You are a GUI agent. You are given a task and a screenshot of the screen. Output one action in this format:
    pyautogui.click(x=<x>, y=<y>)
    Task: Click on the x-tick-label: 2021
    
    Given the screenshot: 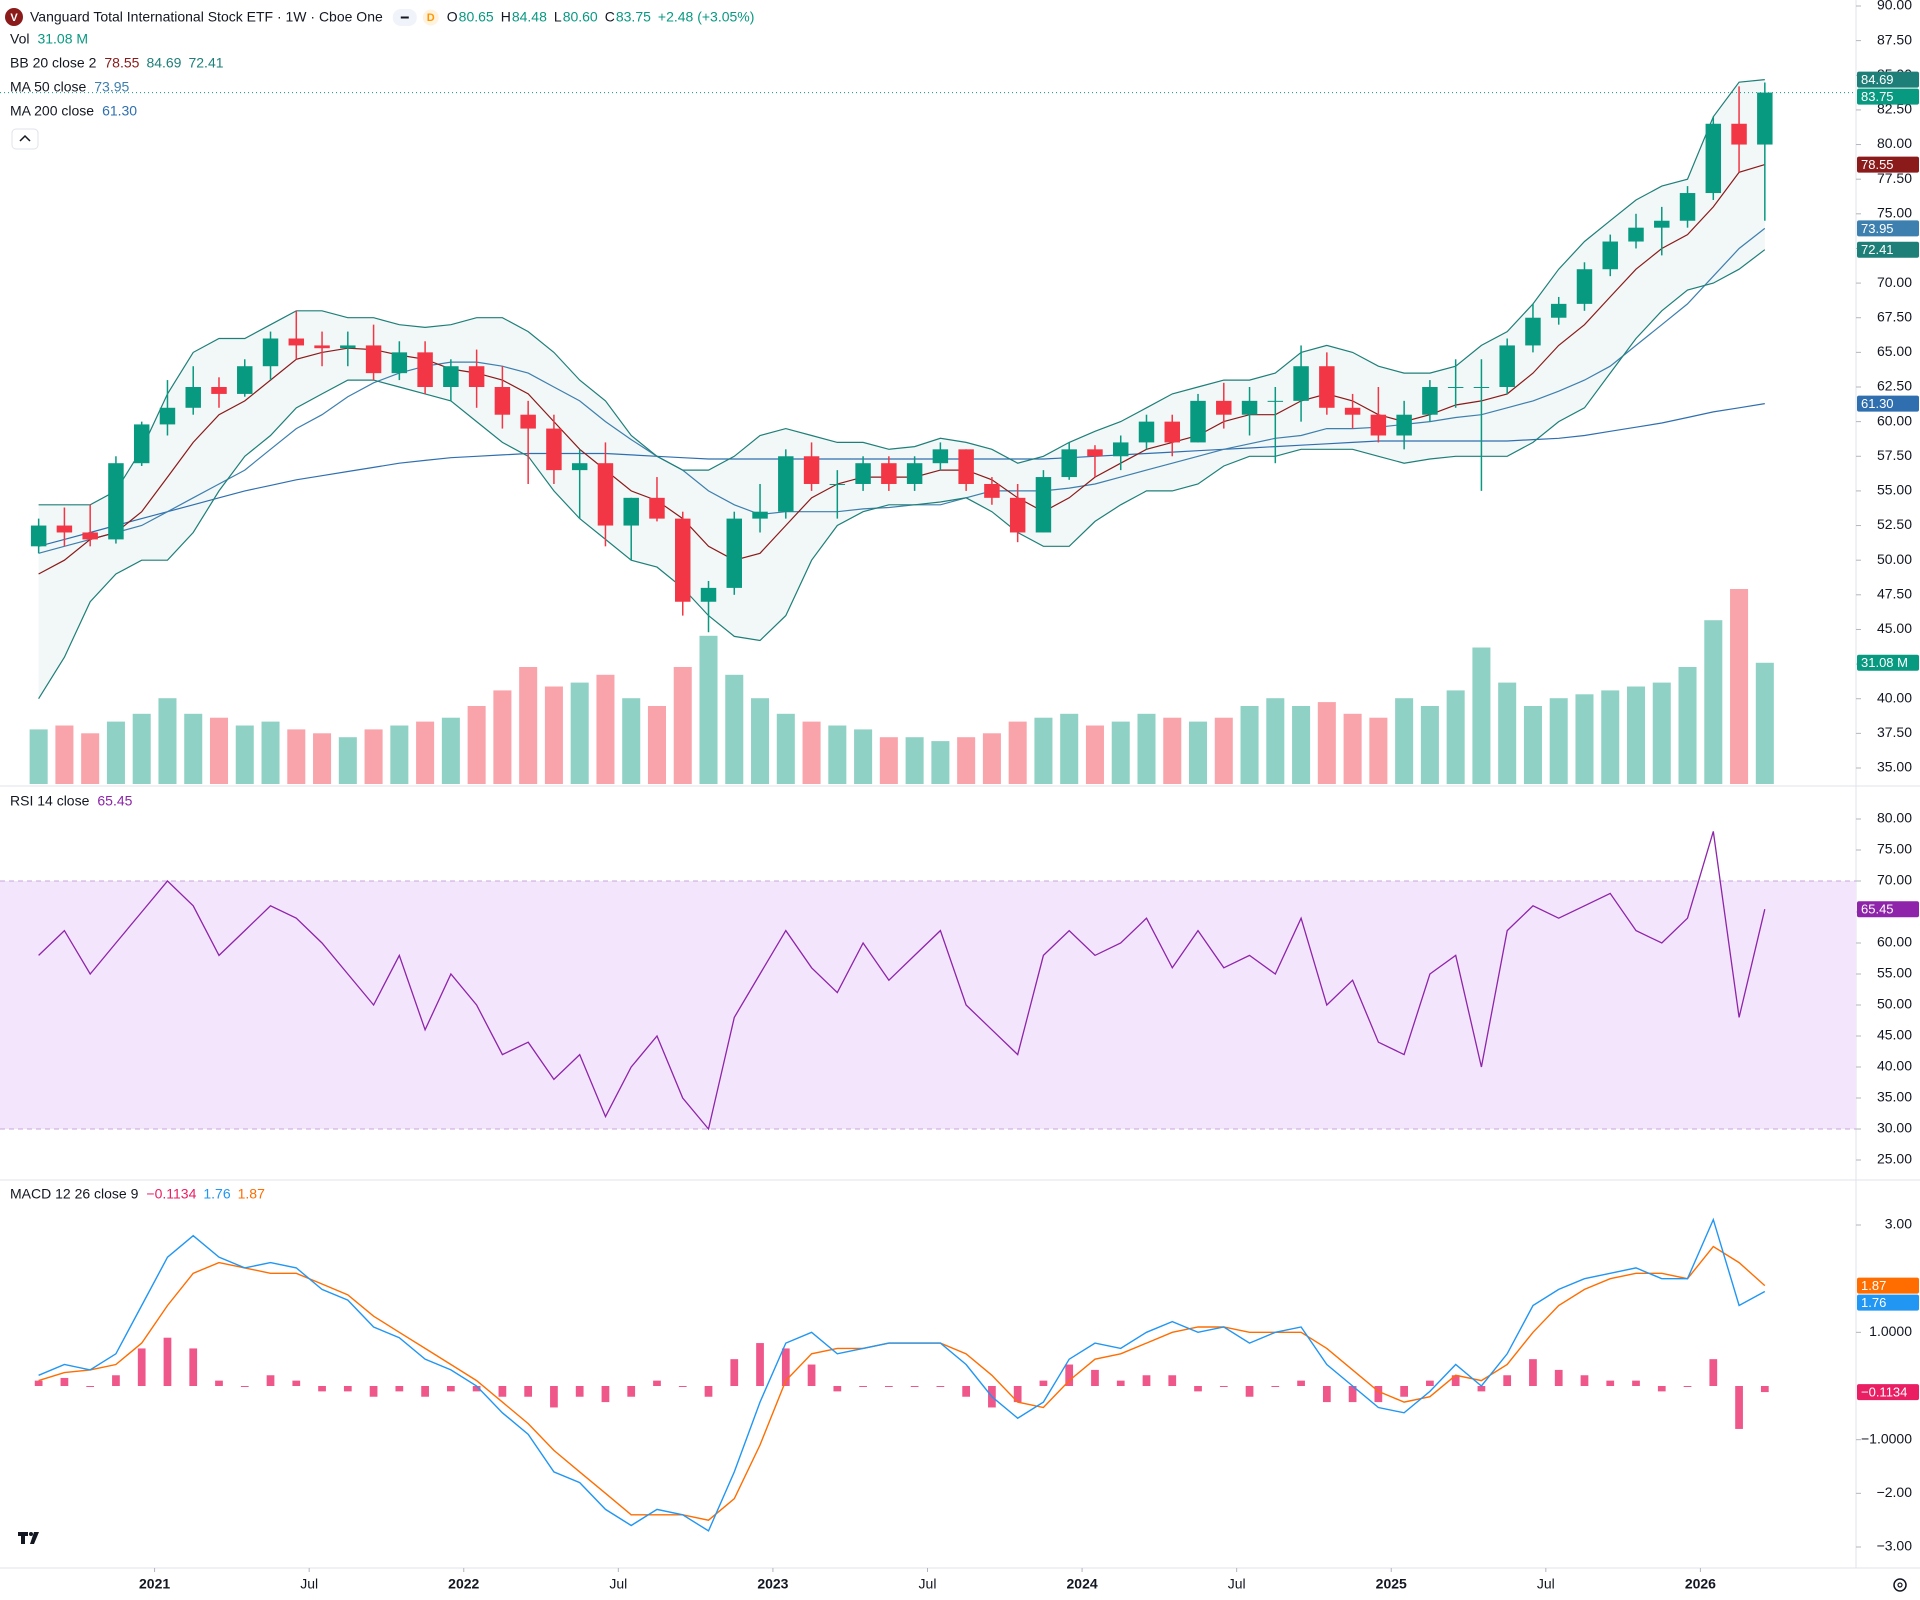 What is the action you would take?
    pyautogui.click(x=154, y=1584)
    